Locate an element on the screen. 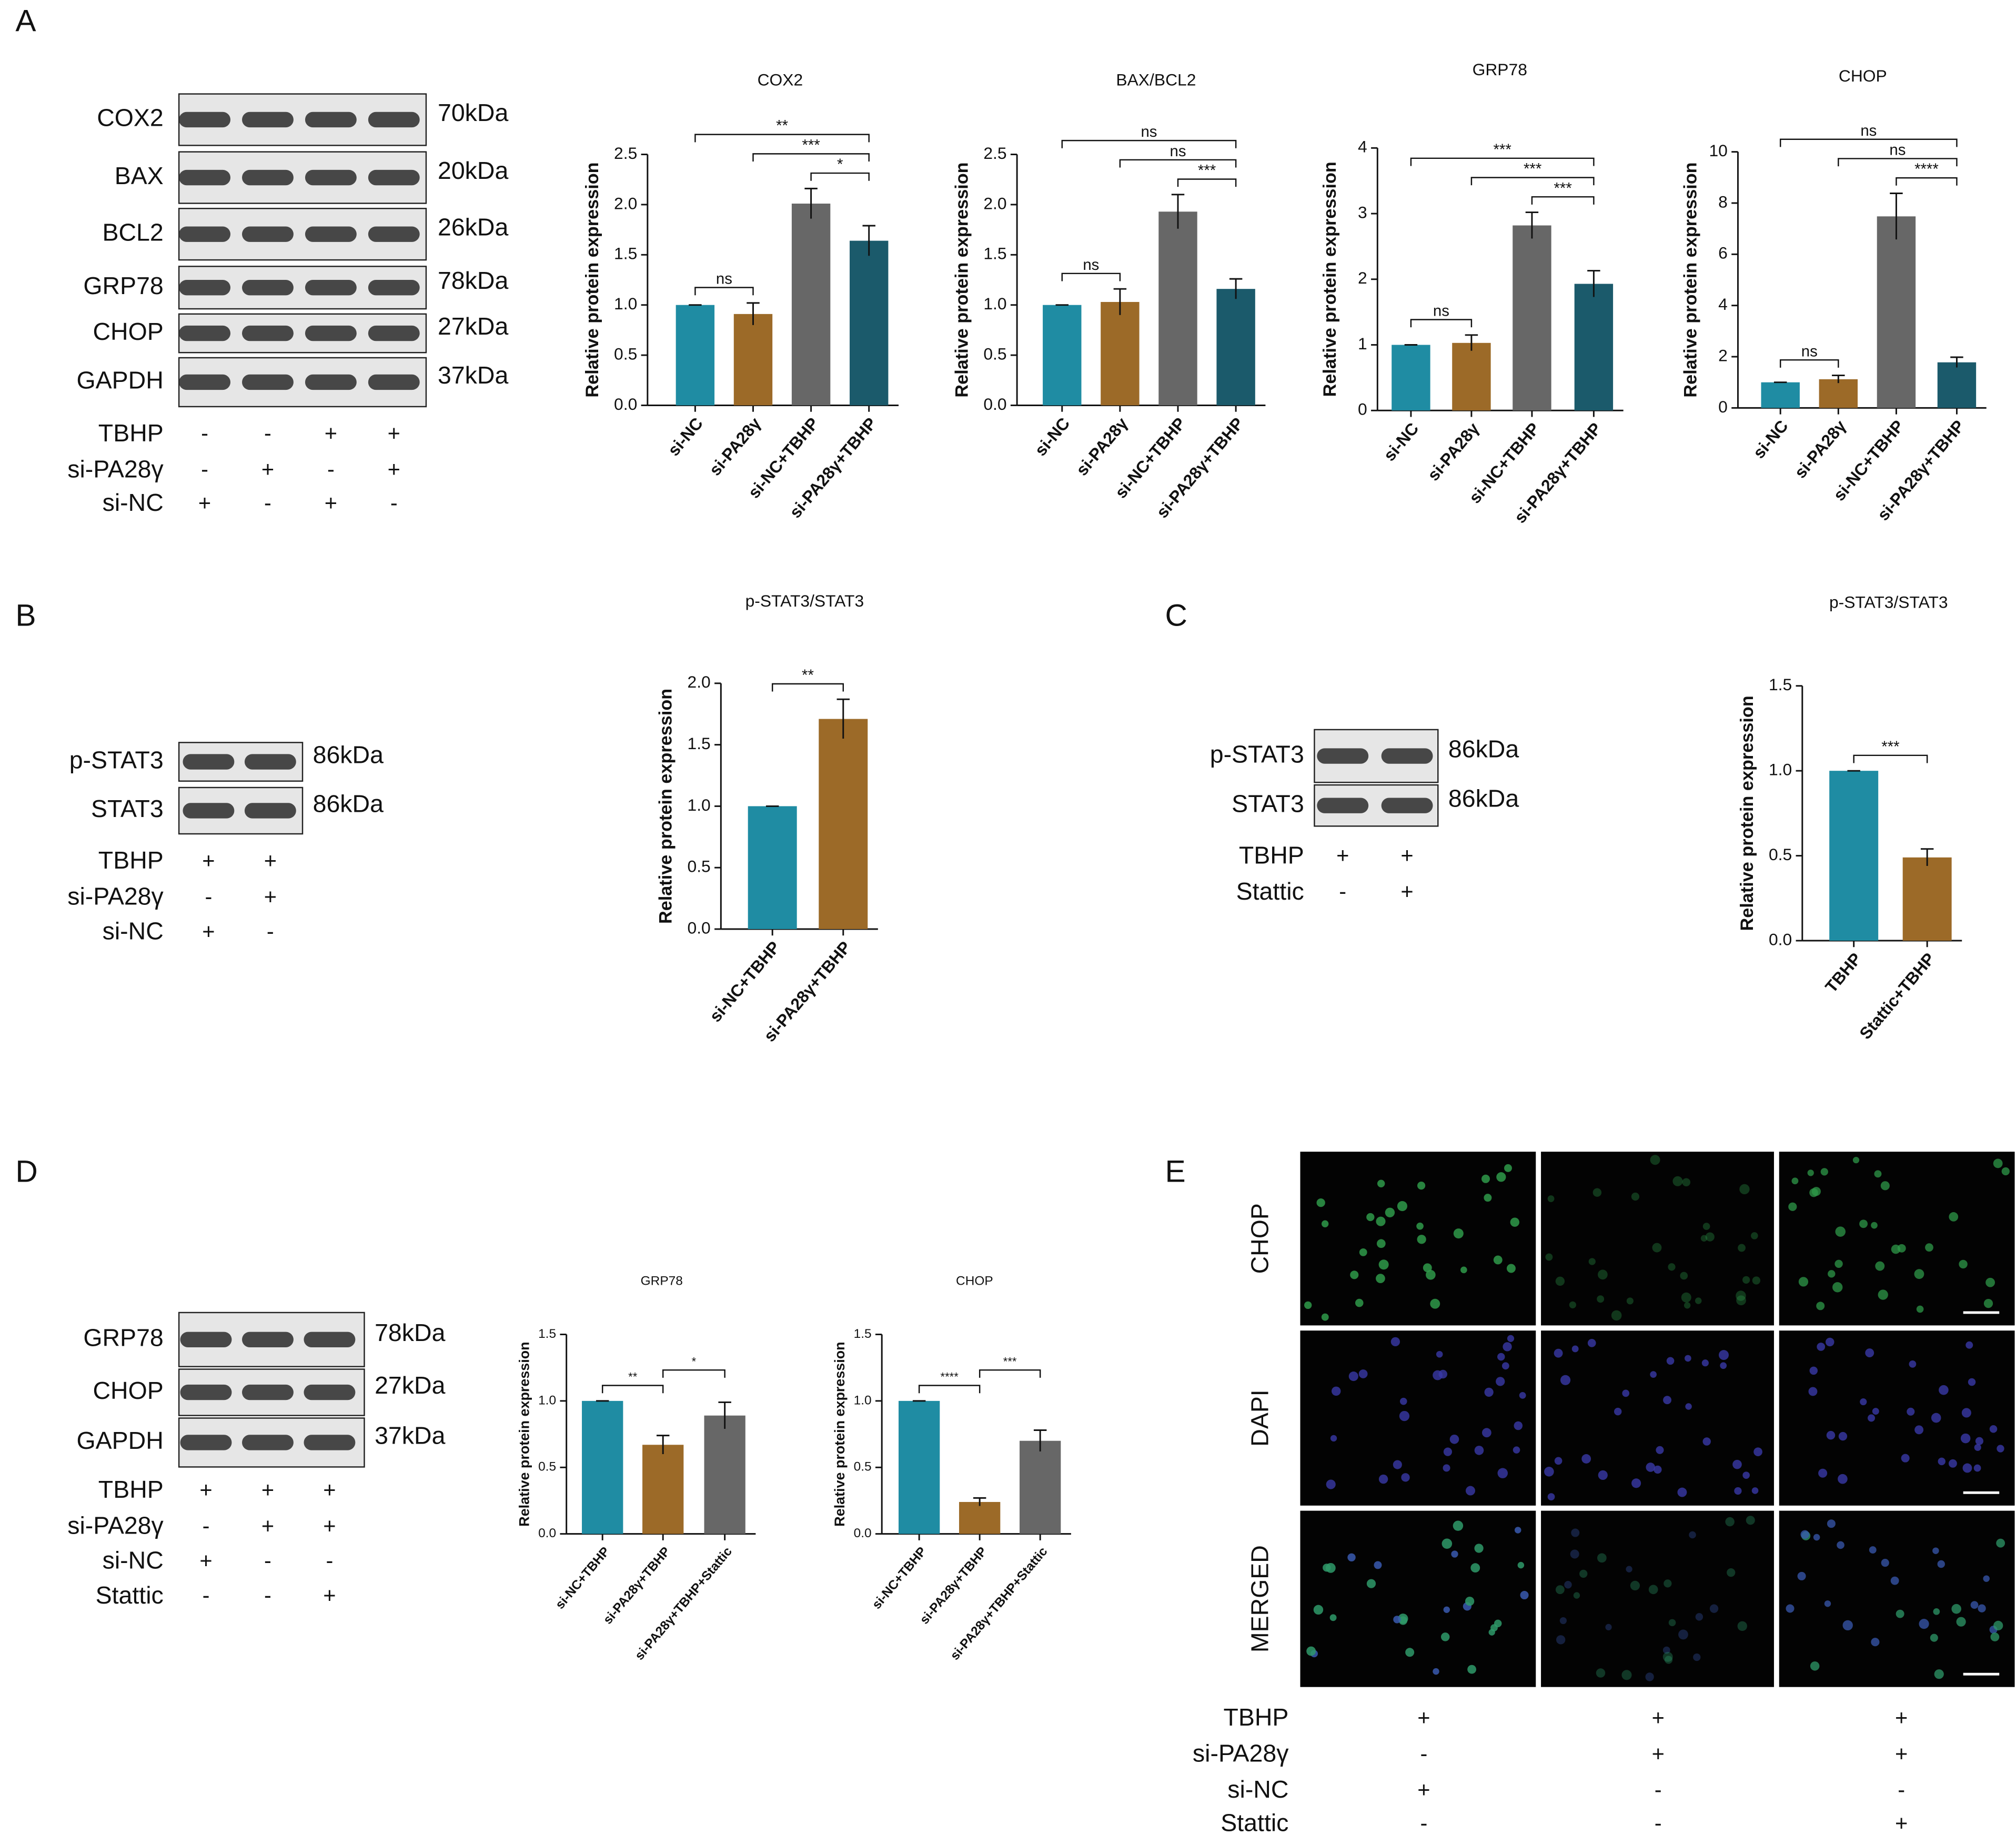  panel-label: E is located at coordinates (1175, 1171).